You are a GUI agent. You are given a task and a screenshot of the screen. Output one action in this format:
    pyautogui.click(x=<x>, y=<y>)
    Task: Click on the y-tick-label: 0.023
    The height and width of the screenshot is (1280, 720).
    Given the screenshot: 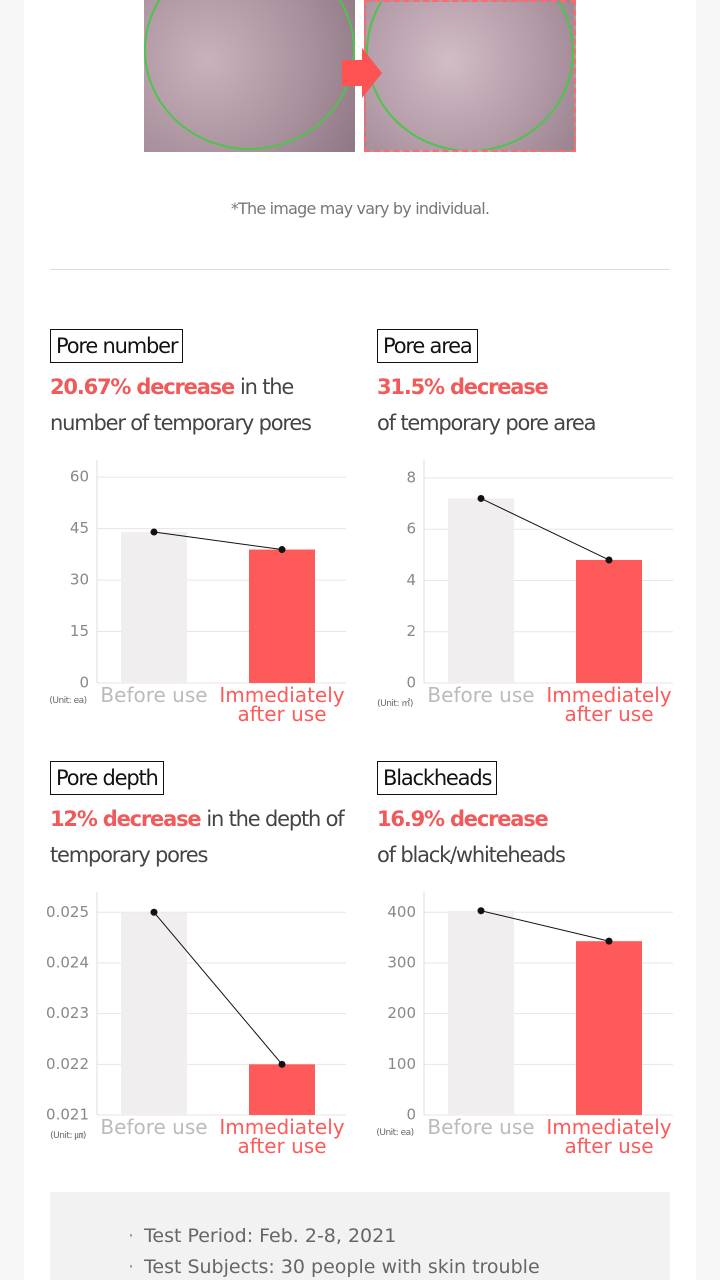 What is the action you would take?
    pyautogui.click(x=67, y=1013)
    